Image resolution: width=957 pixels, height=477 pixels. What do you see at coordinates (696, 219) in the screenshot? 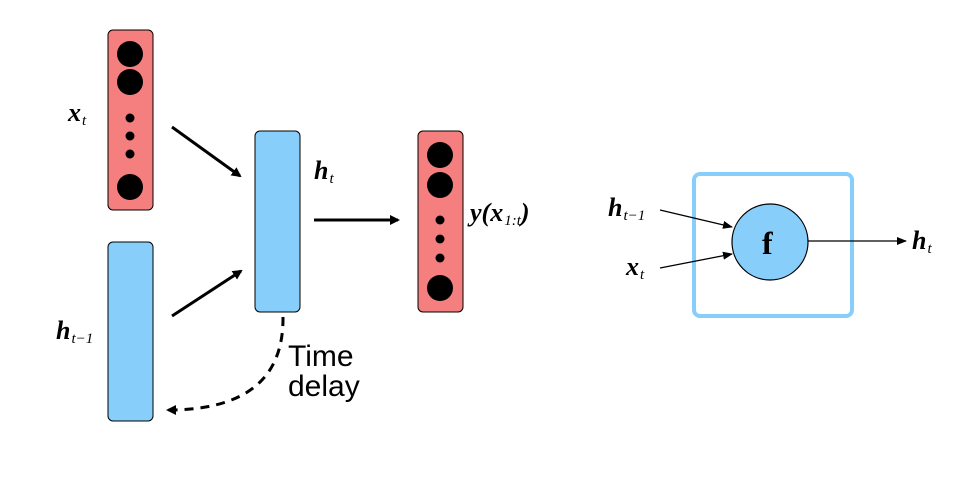
I see `cell-arrow-hprev-in` at bounding box center [696, 219].